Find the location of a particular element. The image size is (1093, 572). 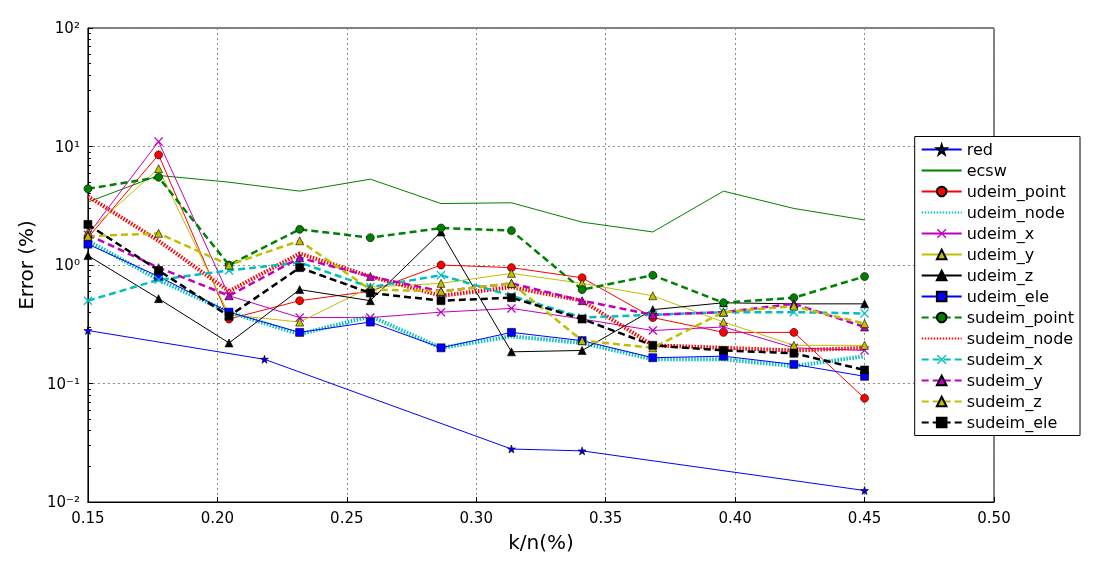

legend-label: udeim_y is located at coordinates (1000, 255).